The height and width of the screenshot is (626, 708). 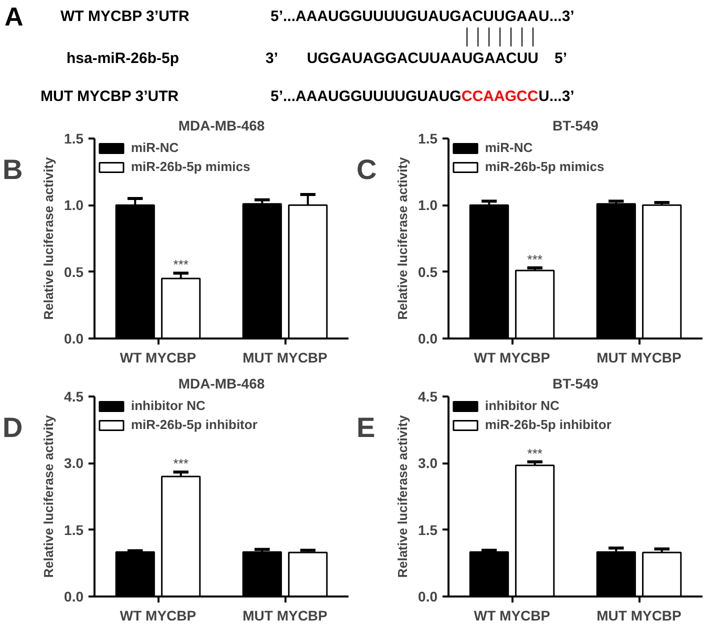 I want to click on text: UGGAUAGGACUUAAUGAACUU, so click(x=422, y=58).